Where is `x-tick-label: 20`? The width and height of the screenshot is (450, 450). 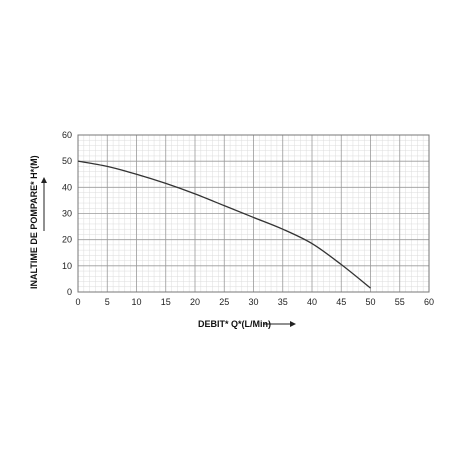 x-tick-label: 20 is located at coordinates (195, 302).